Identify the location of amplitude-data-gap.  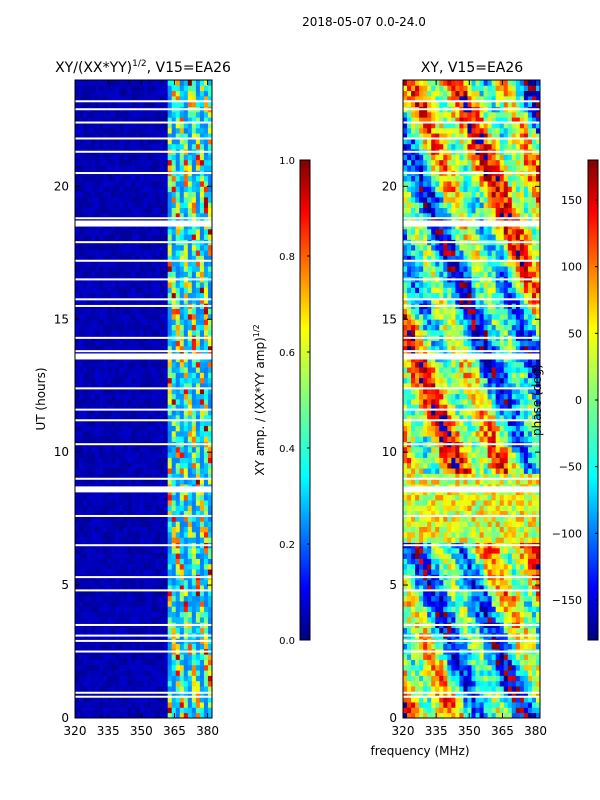
(143, 151).